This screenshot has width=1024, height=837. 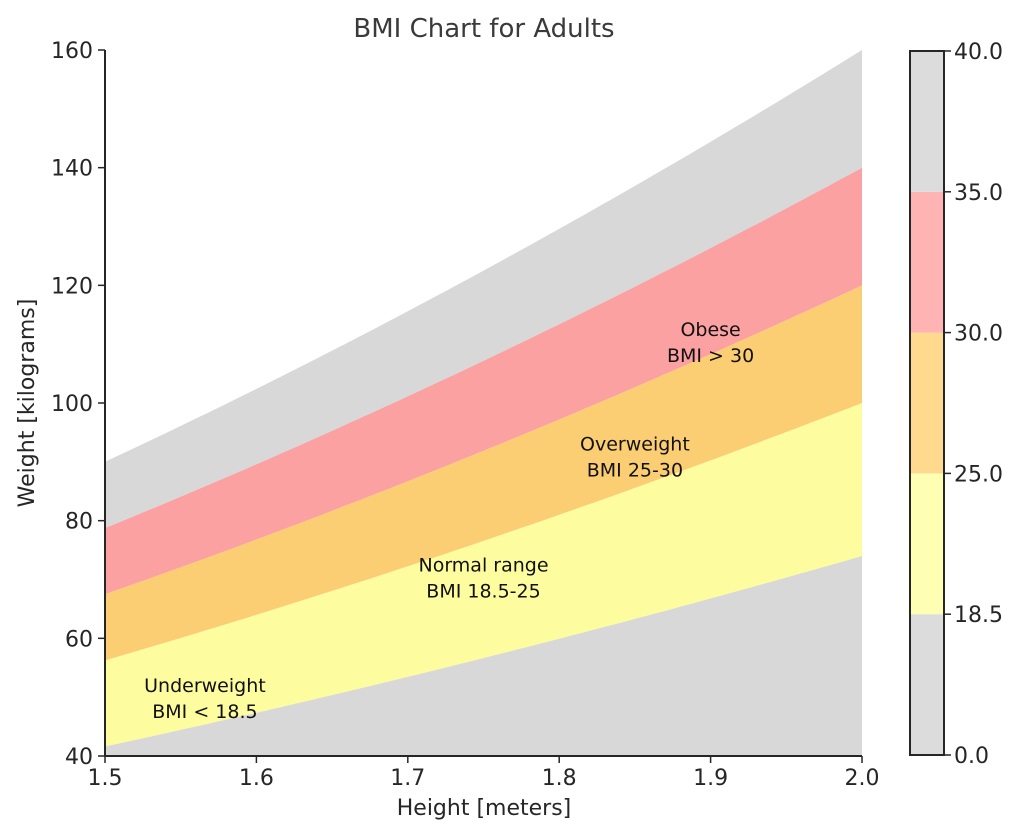 I want to click on x-tick-label: 1.8, so click(x=559, y=778).